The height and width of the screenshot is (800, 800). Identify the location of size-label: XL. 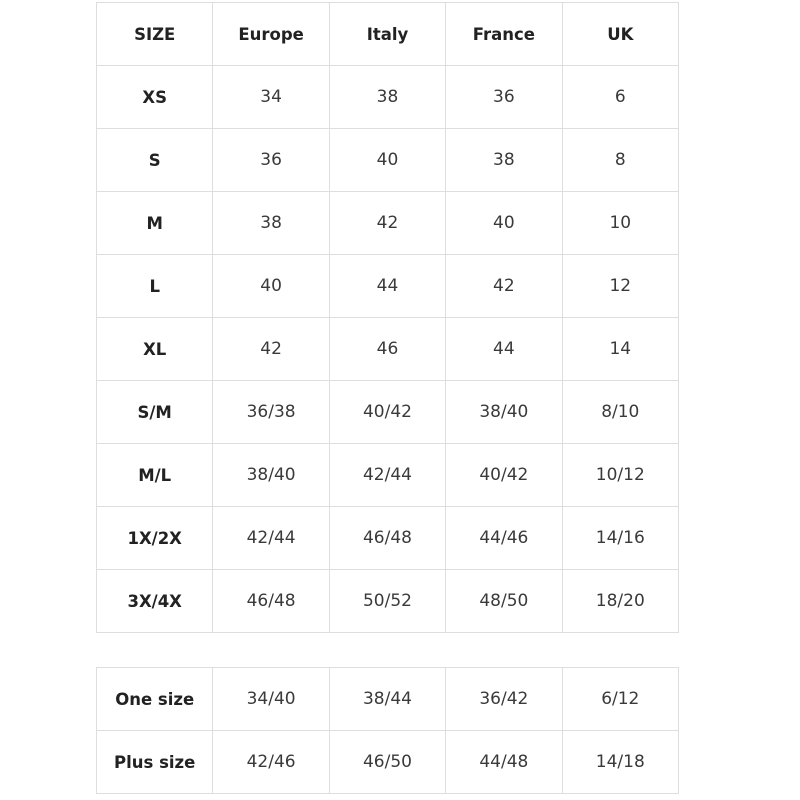
(154, 349).